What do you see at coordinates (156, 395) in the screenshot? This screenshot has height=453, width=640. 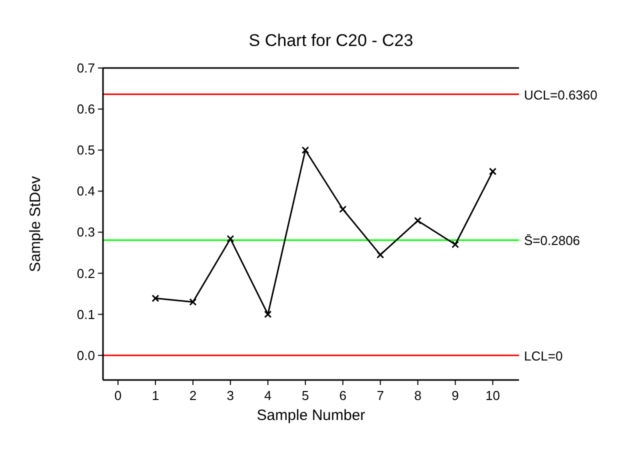 I see `x-tick-label: 1` at bounding box center [156, 395].